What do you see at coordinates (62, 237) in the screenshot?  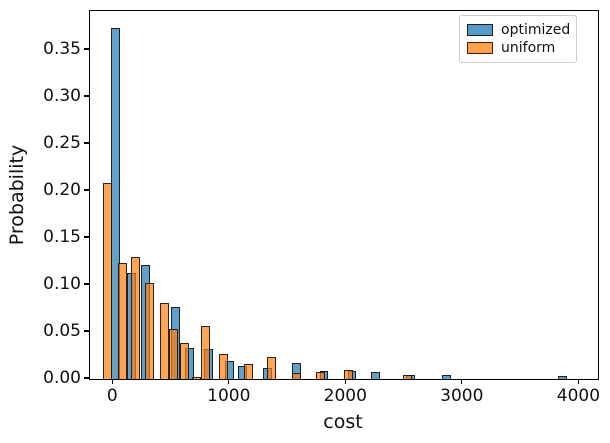 I see `y-tick-label: 0.15` at bounding box center [62, 237].